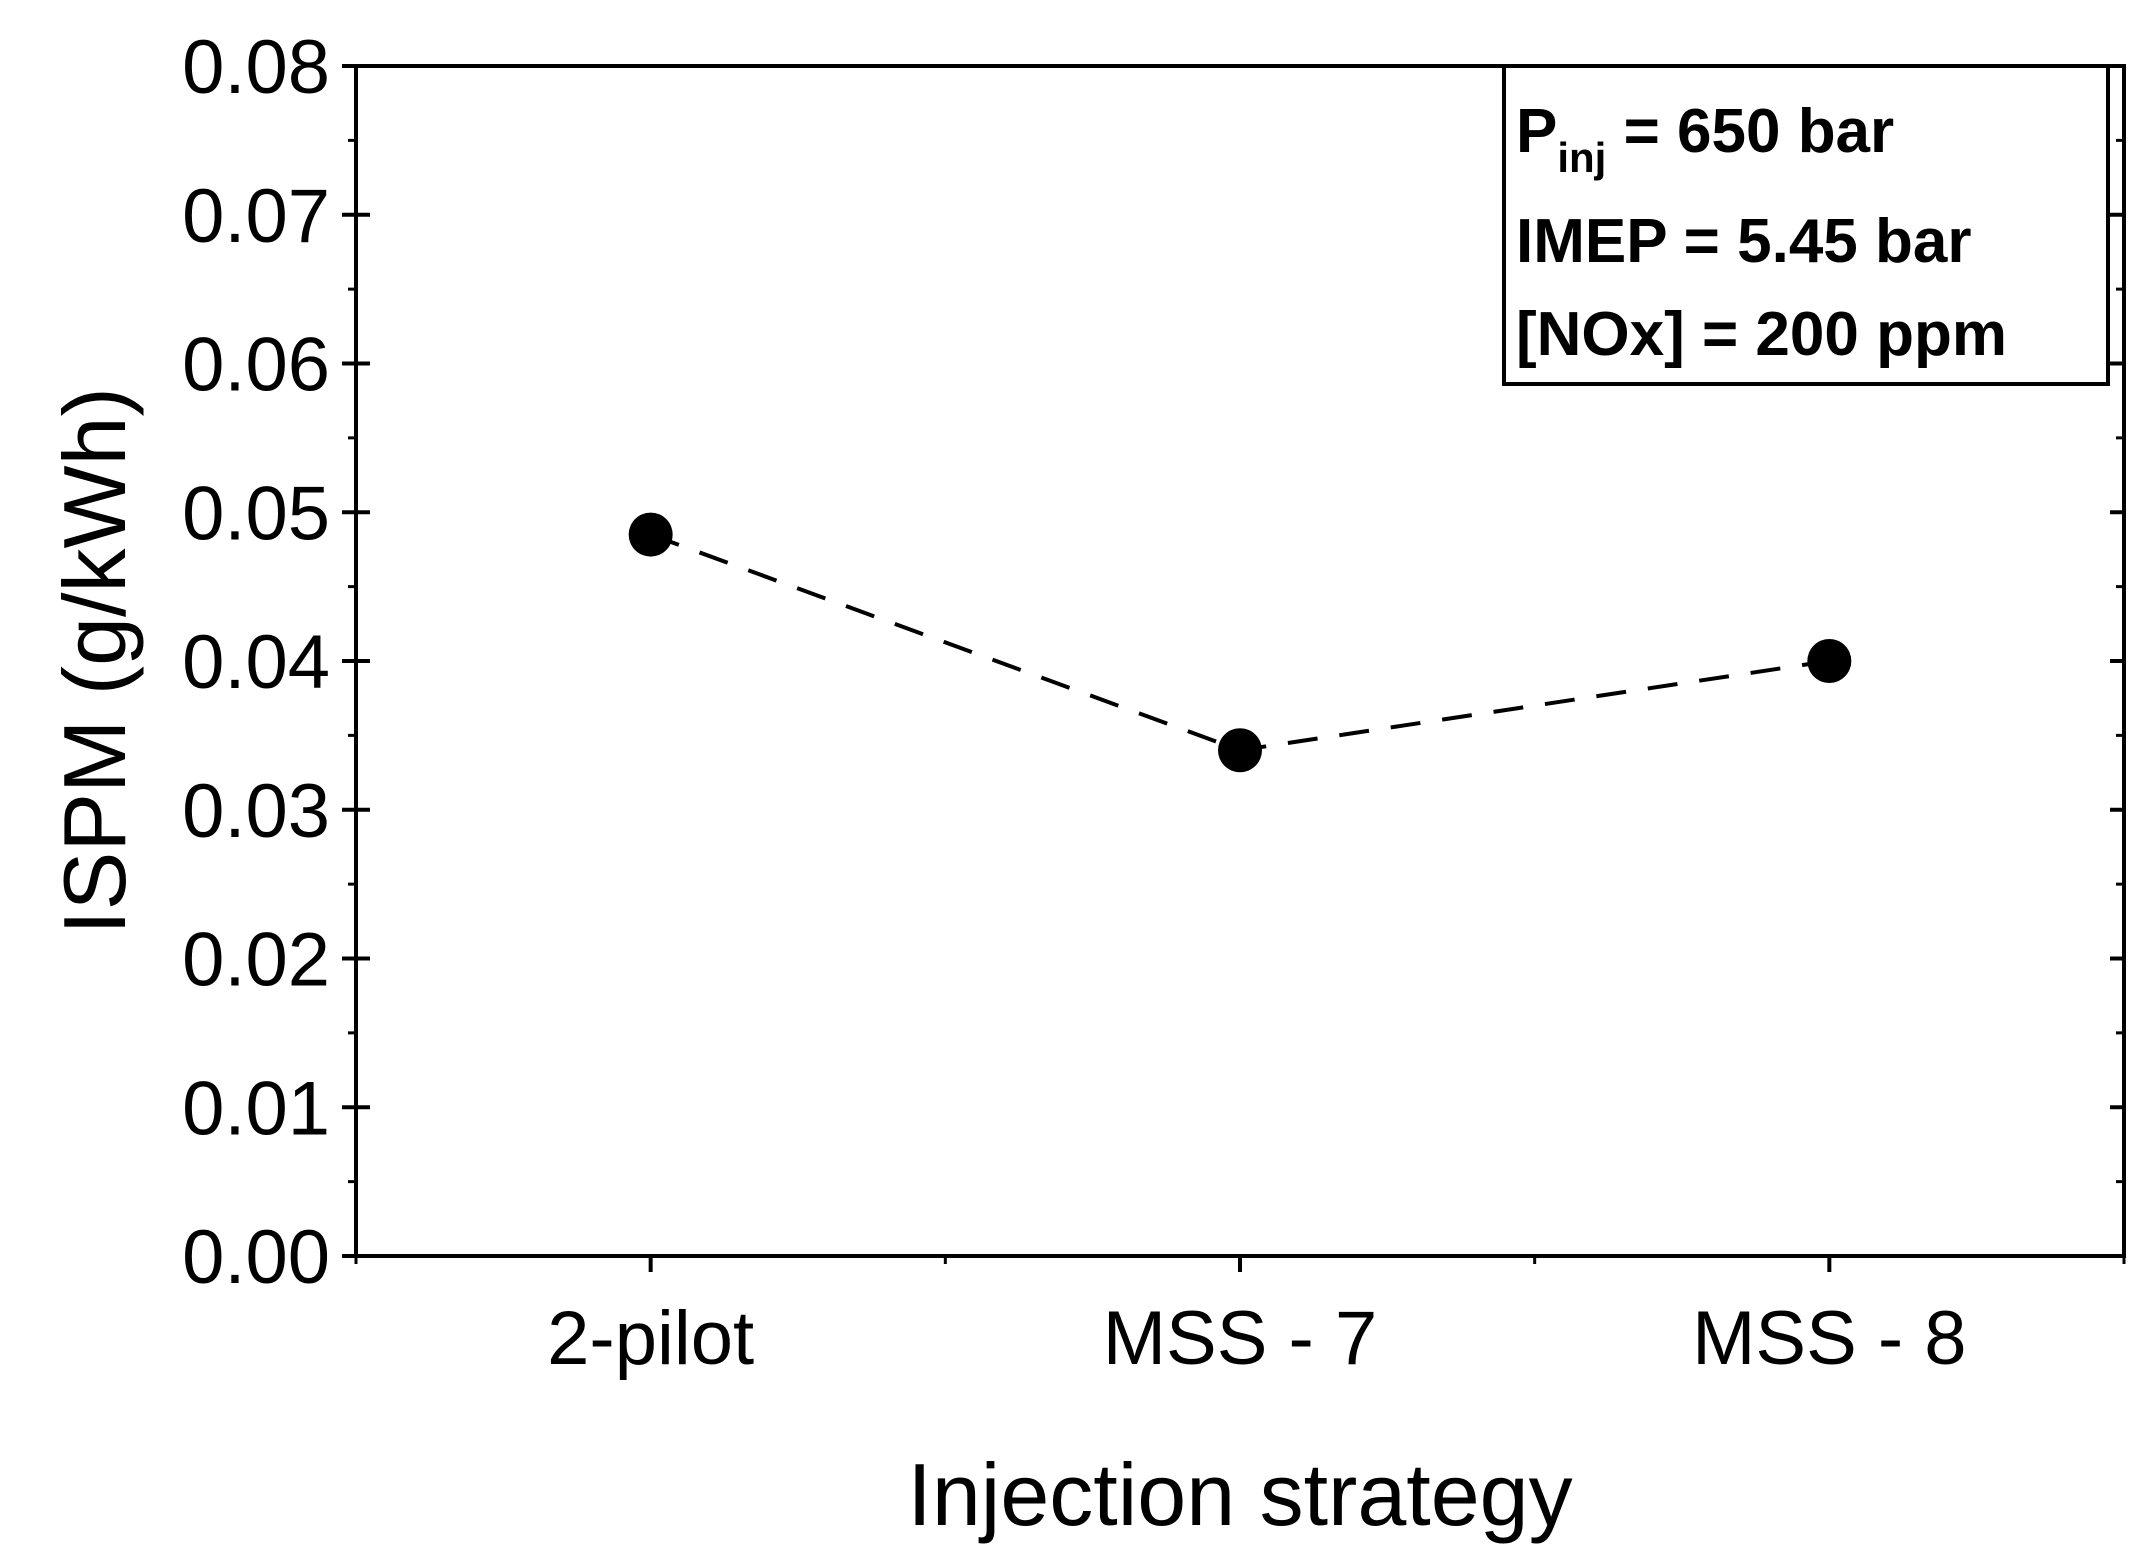  What do you see at coordinates (1829, 1338) in the screenshot?
I see `x-tick-label: MSS - 8` at bounding box center [1829, 1338].